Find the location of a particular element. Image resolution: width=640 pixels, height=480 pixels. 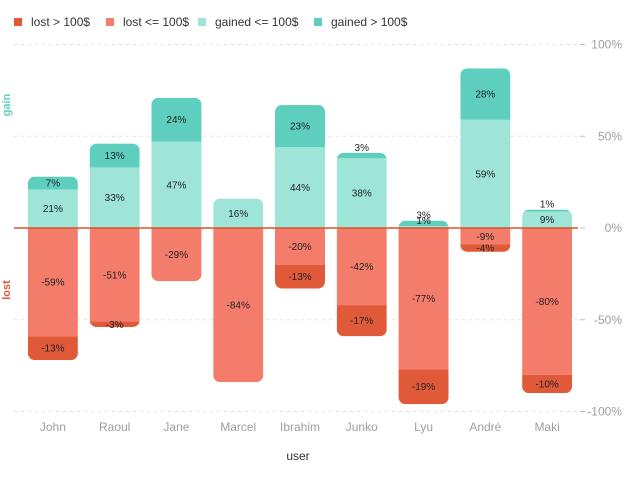

data-label-Lyu-gained-large: 3% is located at coordinates (423, 216).